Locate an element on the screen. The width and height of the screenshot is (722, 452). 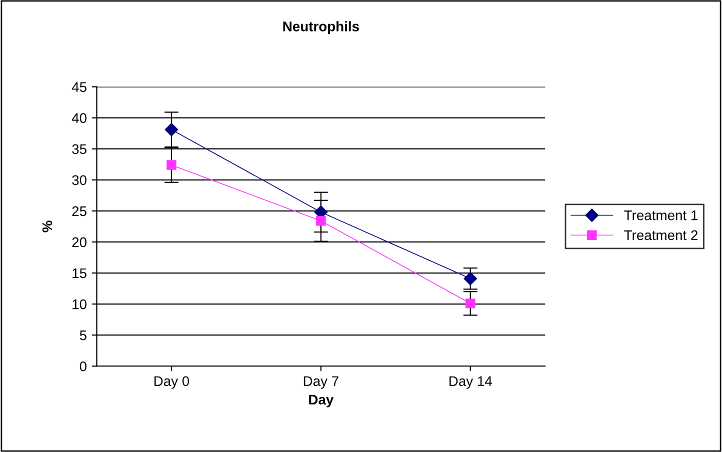
y-tick-label: 5 is located at coordinates (83, 335).